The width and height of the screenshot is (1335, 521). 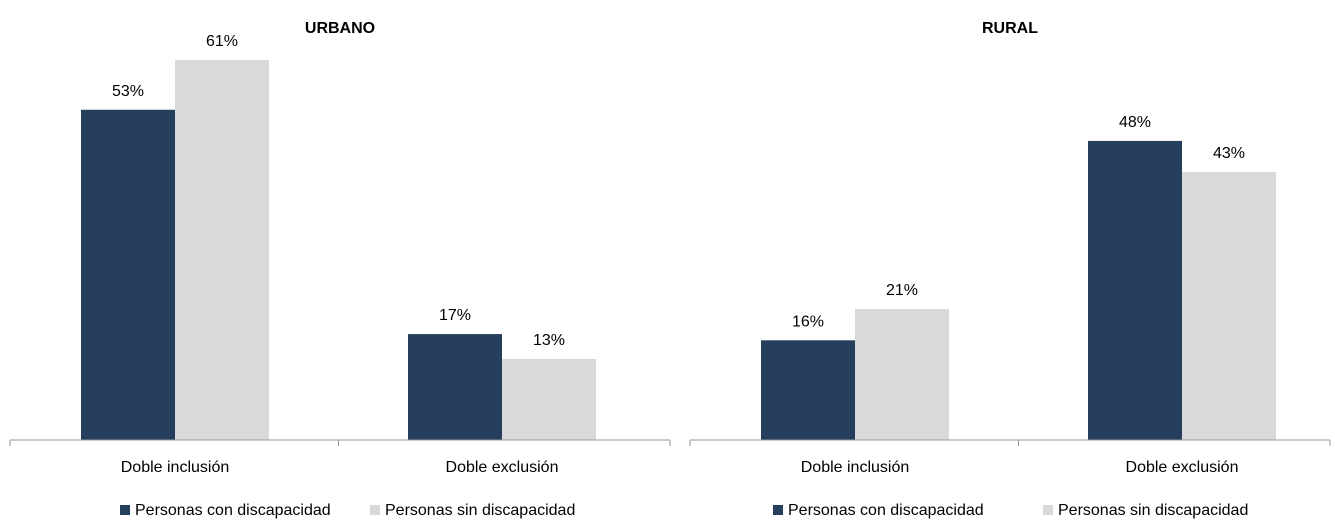 I want to click on data-label-1-series-1-cat-1: 43%, so click(x=1229, y=153).